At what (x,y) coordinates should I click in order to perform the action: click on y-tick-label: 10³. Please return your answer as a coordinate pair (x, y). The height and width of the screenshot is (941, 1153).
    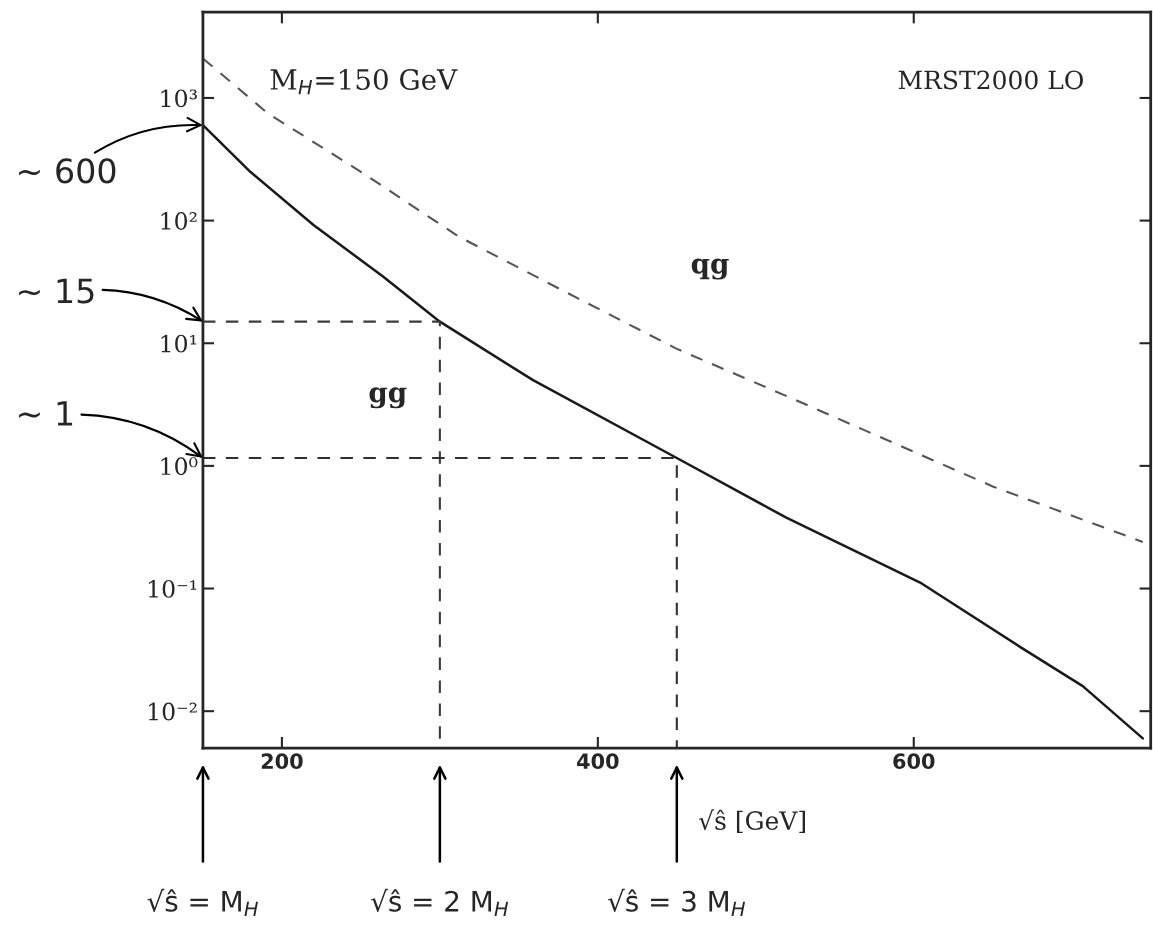
    Looking at the image, I should click on (179, 98).